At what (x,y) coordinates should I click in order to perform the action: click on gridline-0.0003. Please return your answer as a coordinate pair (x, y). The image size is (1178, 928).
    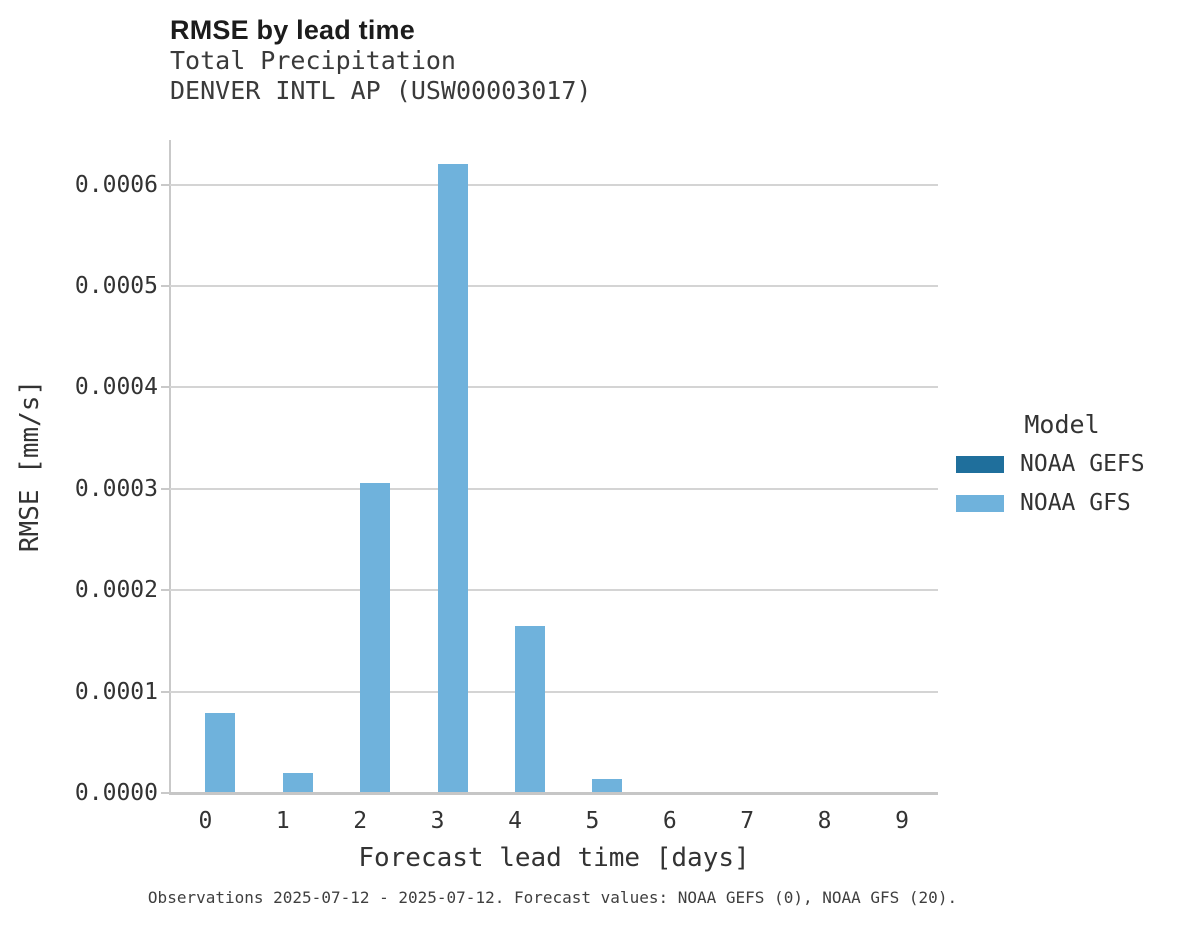
    Looking at the image, I should click on (554, 488).